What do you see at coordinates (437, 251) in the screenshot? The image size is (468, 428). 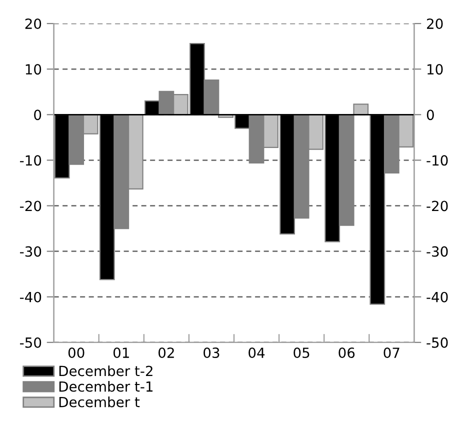 I see `y2-tick-label: -30` at bounding box center [437, 251].